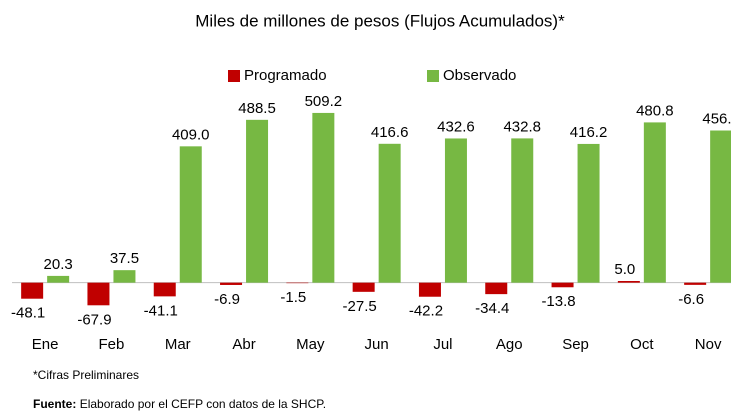  Describe the element at coordinates (54, 404) in the screenshot. I see `source-label: Fuente:` at that location.